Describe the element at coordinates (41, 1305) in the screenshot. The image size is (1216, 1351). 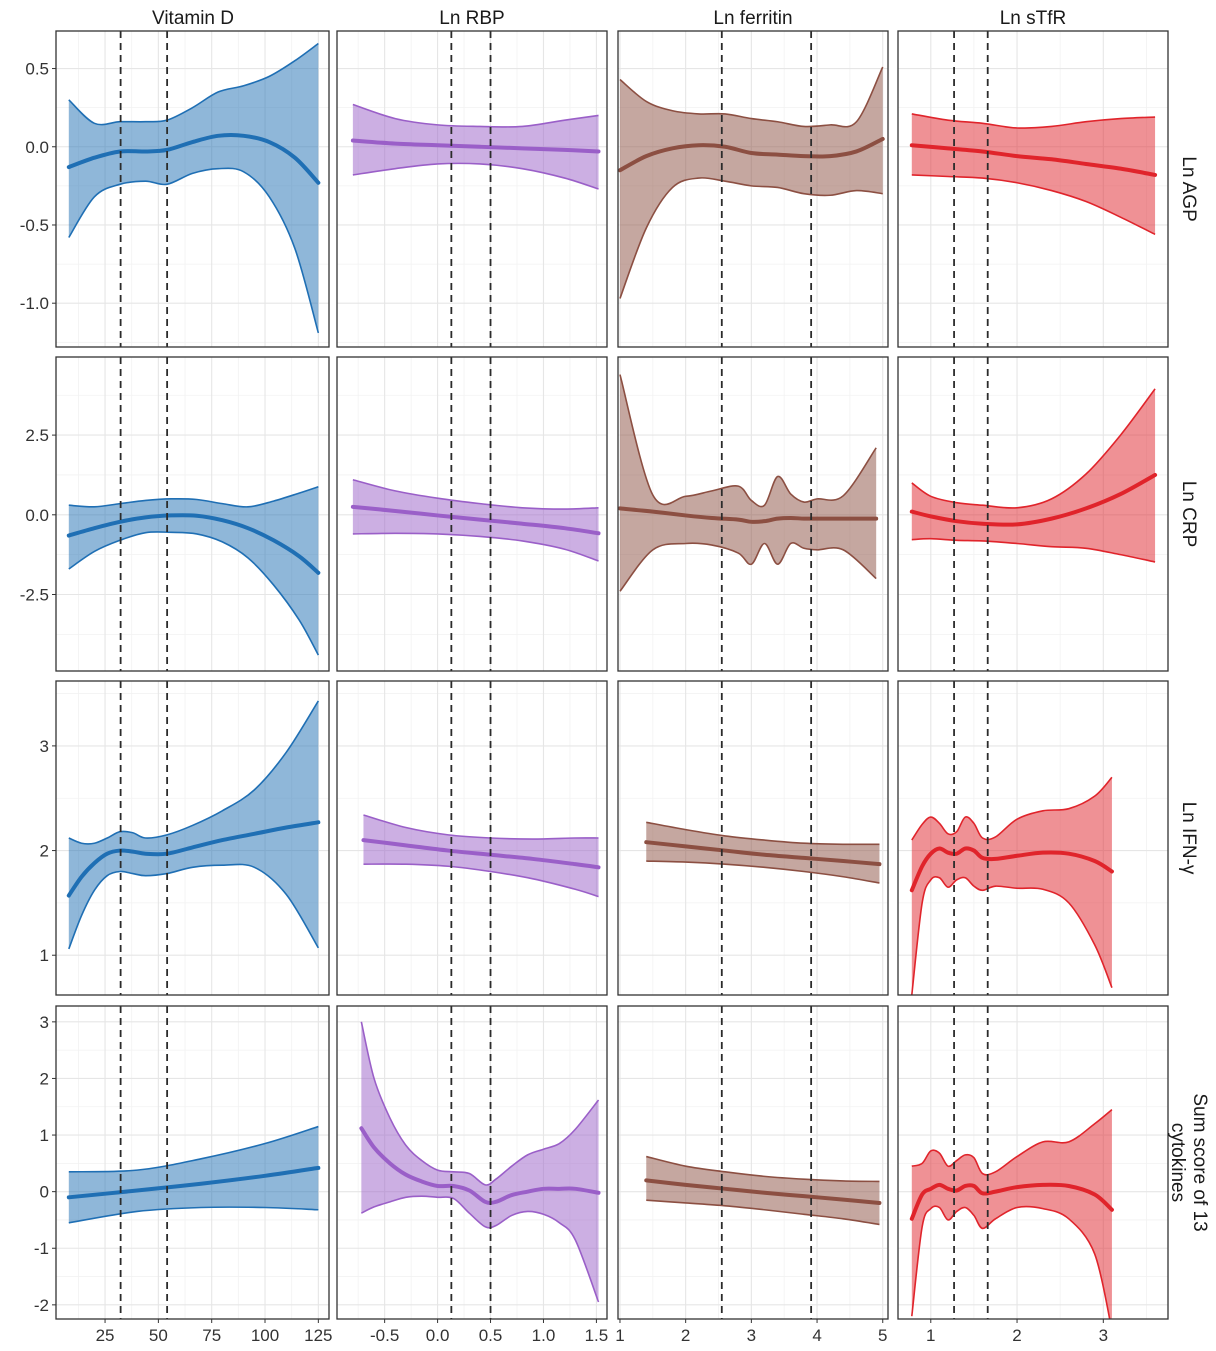
I see `y-tick-label: -2` at that location.